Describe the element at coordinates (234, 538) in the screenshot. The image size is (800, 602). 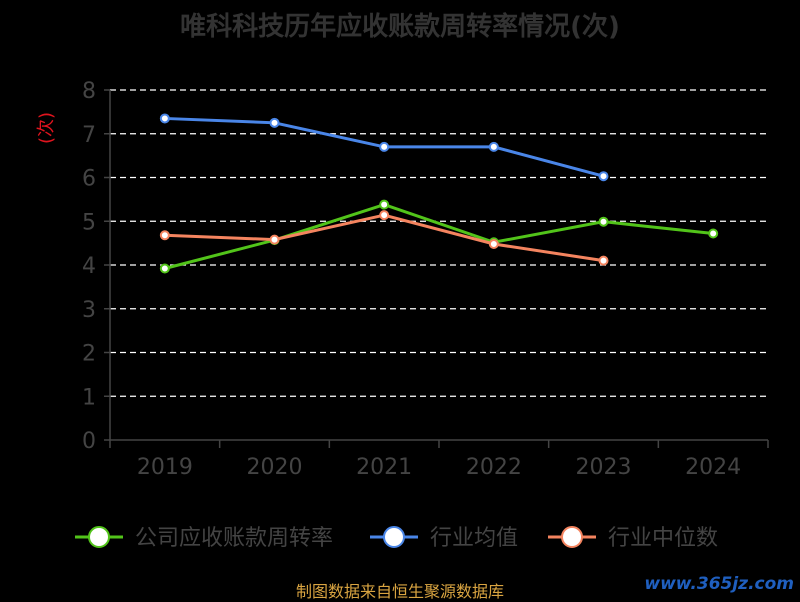
I see `legend-label: 公司应收账款周转率` at that location.